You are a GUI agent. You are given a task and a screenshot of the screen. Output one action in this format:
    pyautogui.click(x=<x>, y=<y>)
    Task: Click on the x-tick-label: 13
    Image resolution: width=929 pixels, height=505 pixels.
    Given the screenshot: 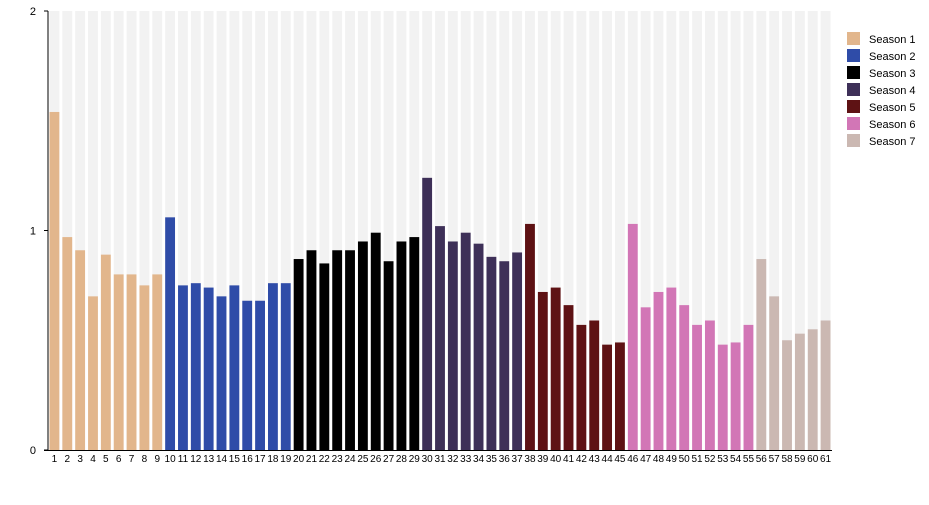 What is the action you would take?
    pyautogui.click(x=209, y=459)
    